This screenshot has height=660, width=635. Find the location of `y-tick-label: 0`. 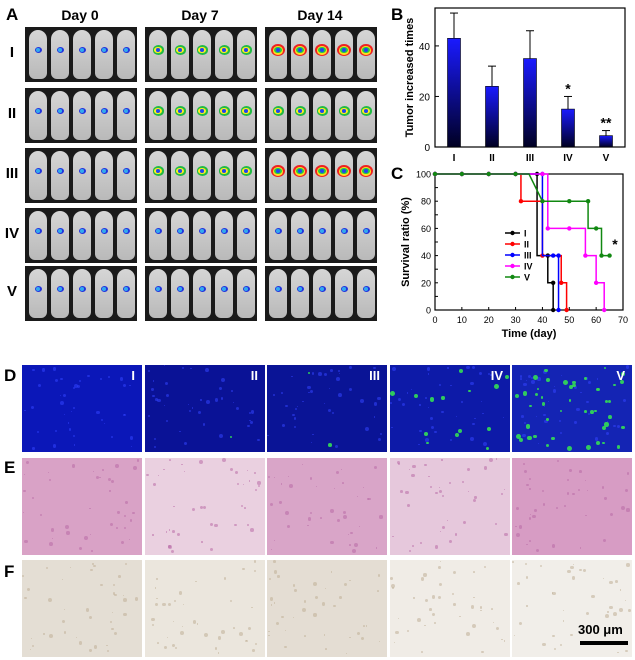

y-tick-label: 0 is located at coordinates (428, 311).